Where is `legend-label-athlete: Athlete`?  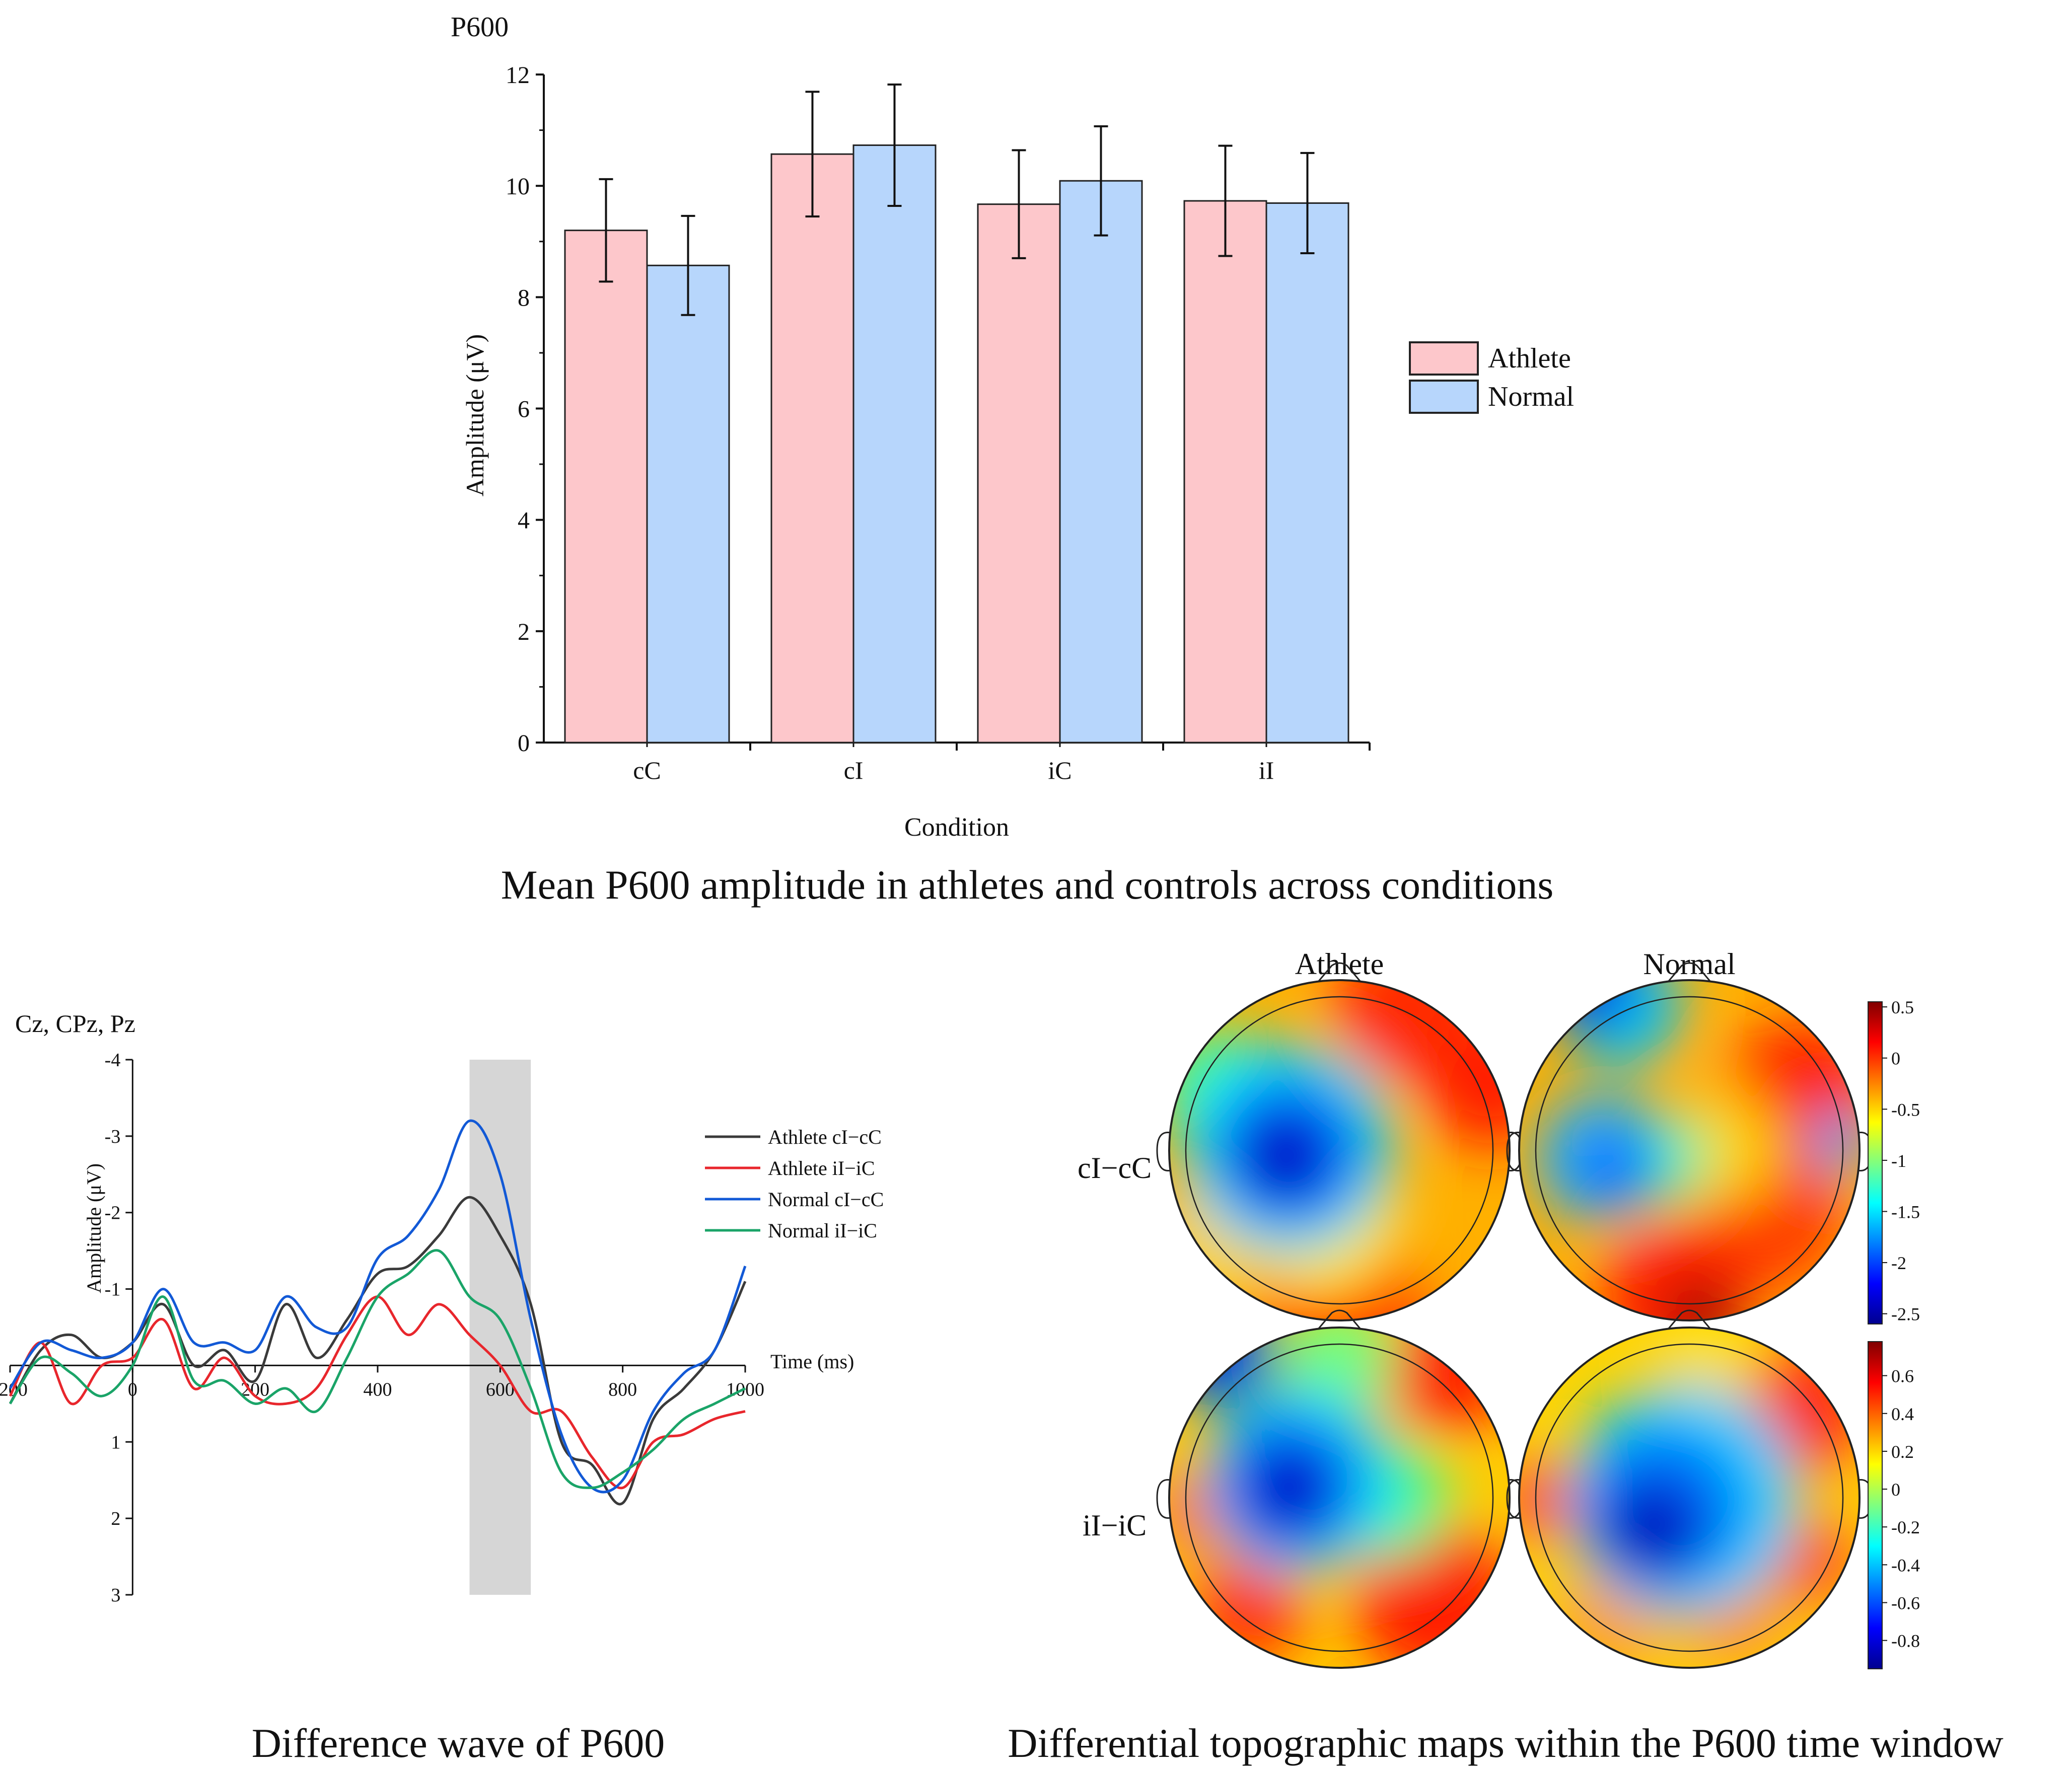
legend-label-athlete: Athlete is located at coordinates (1529, 358).